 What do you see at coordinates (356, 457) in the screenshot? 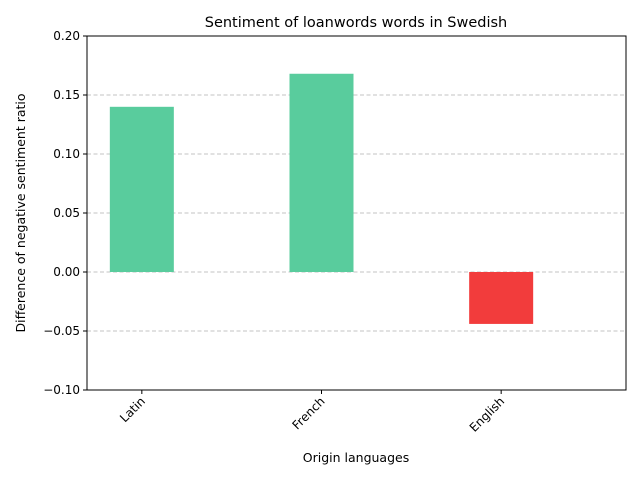
I see `x-axis-label: Origin languages` at bounding box center [356, 457].